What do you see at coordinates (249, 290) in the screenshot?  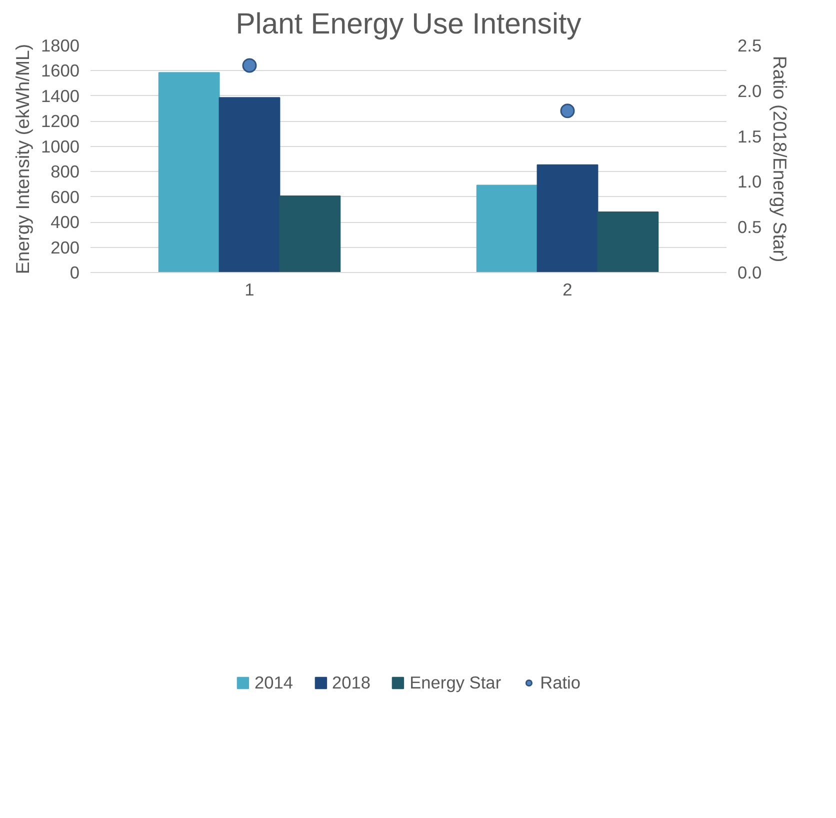 I see `x-tick-label: 1` at bounding box center [249, 290].